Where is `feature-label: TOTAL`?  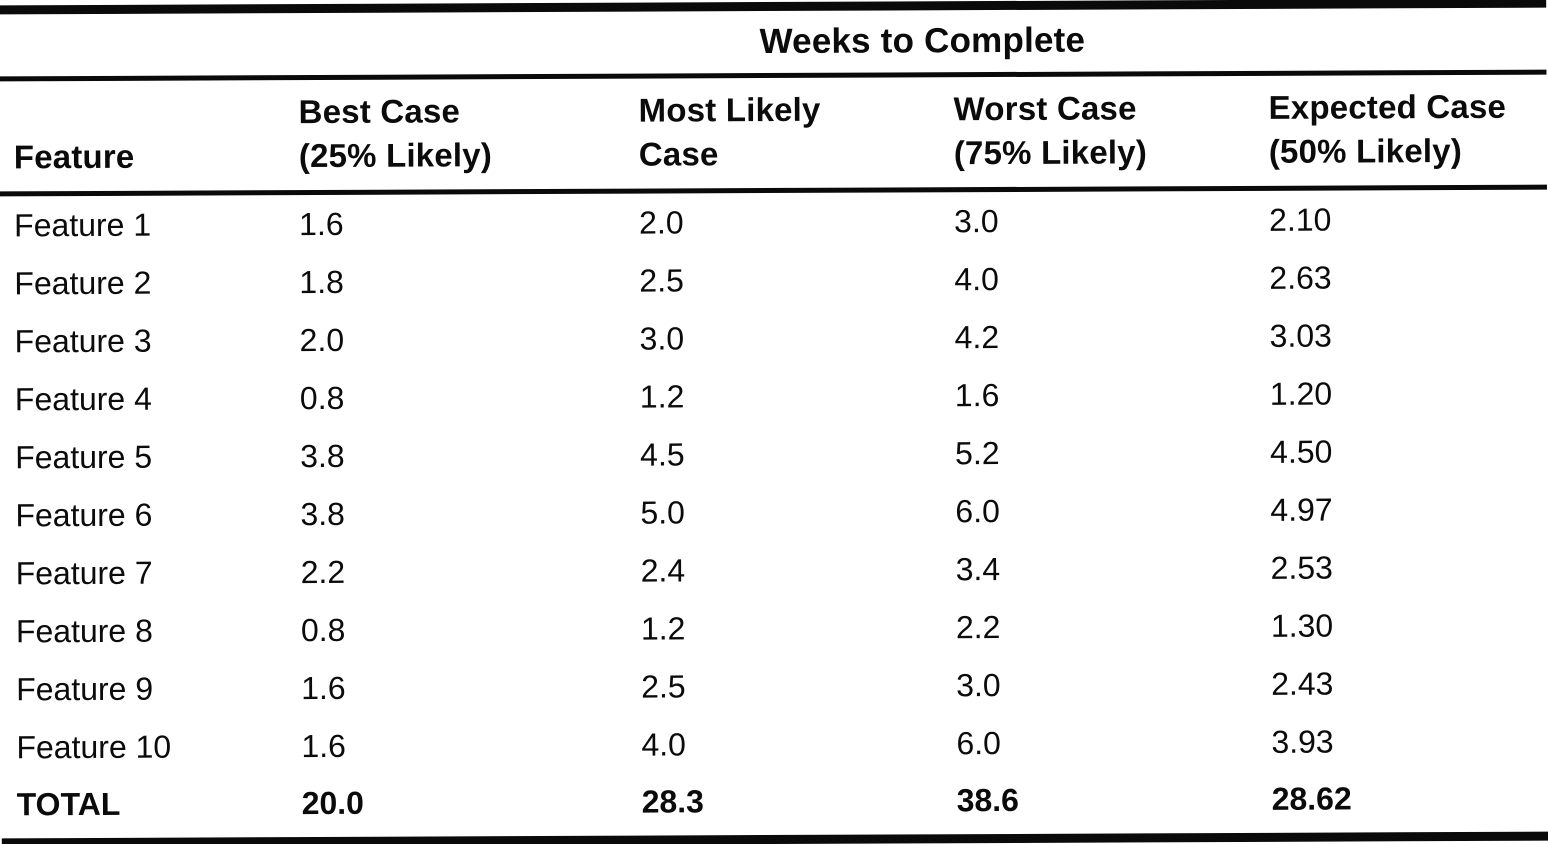
feature-label: TOTAL is located at coordinates (68, 804).